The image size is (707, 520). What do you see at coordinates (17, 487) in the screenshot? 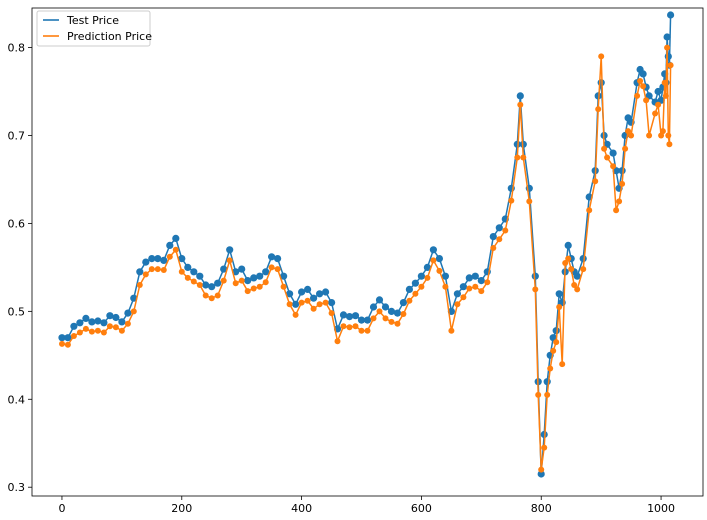
I see `y-tick-label: 0.3` at bounding box center [17, 487].